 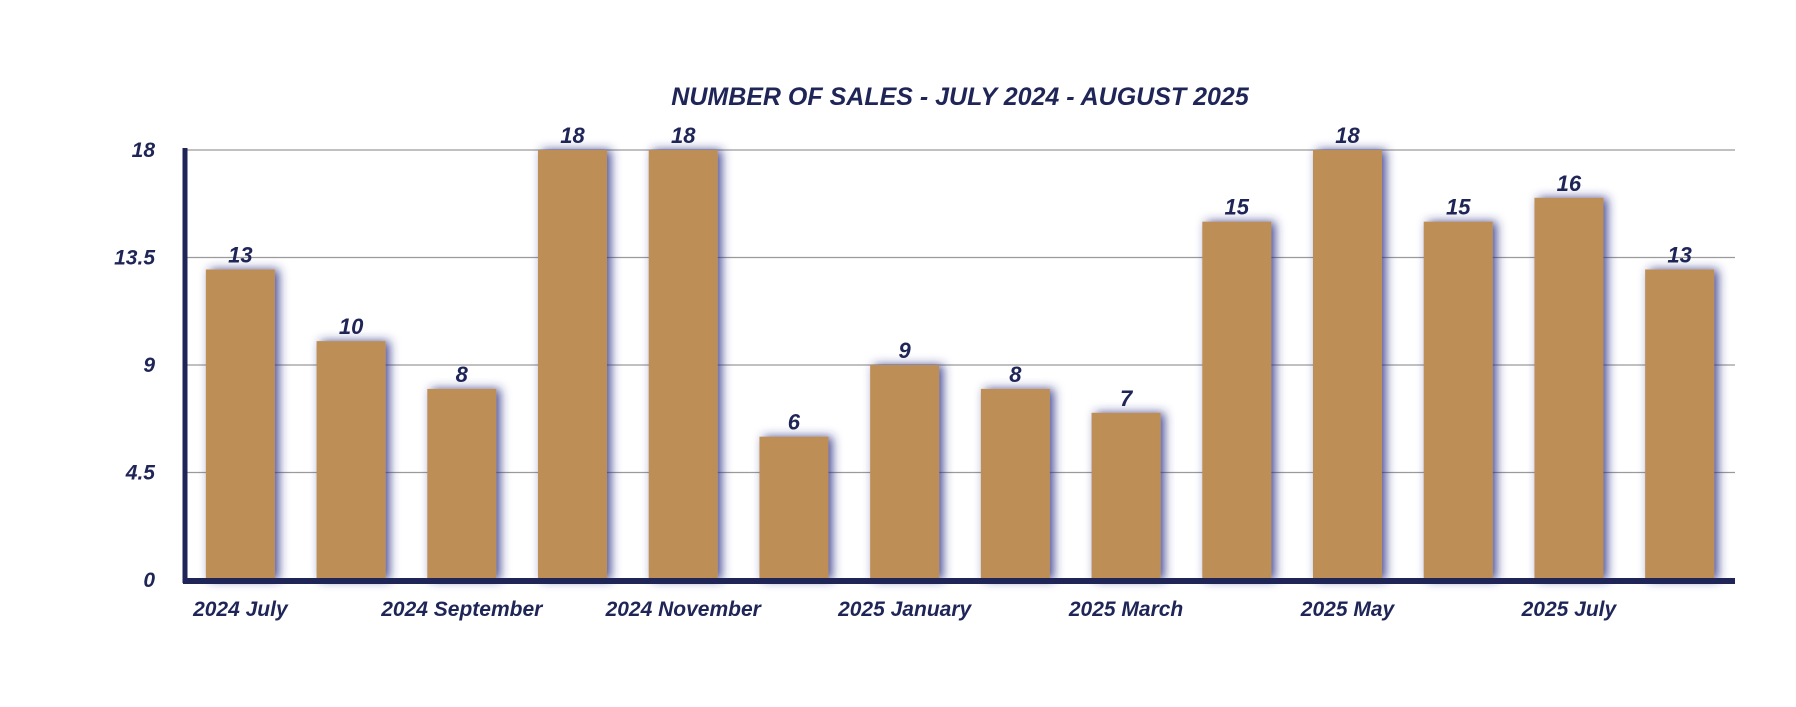 What do you see at coordinates (904, 609) in the screenshot?
I see `x-tick-label: 2025 January` at bounding box center [904, 609].